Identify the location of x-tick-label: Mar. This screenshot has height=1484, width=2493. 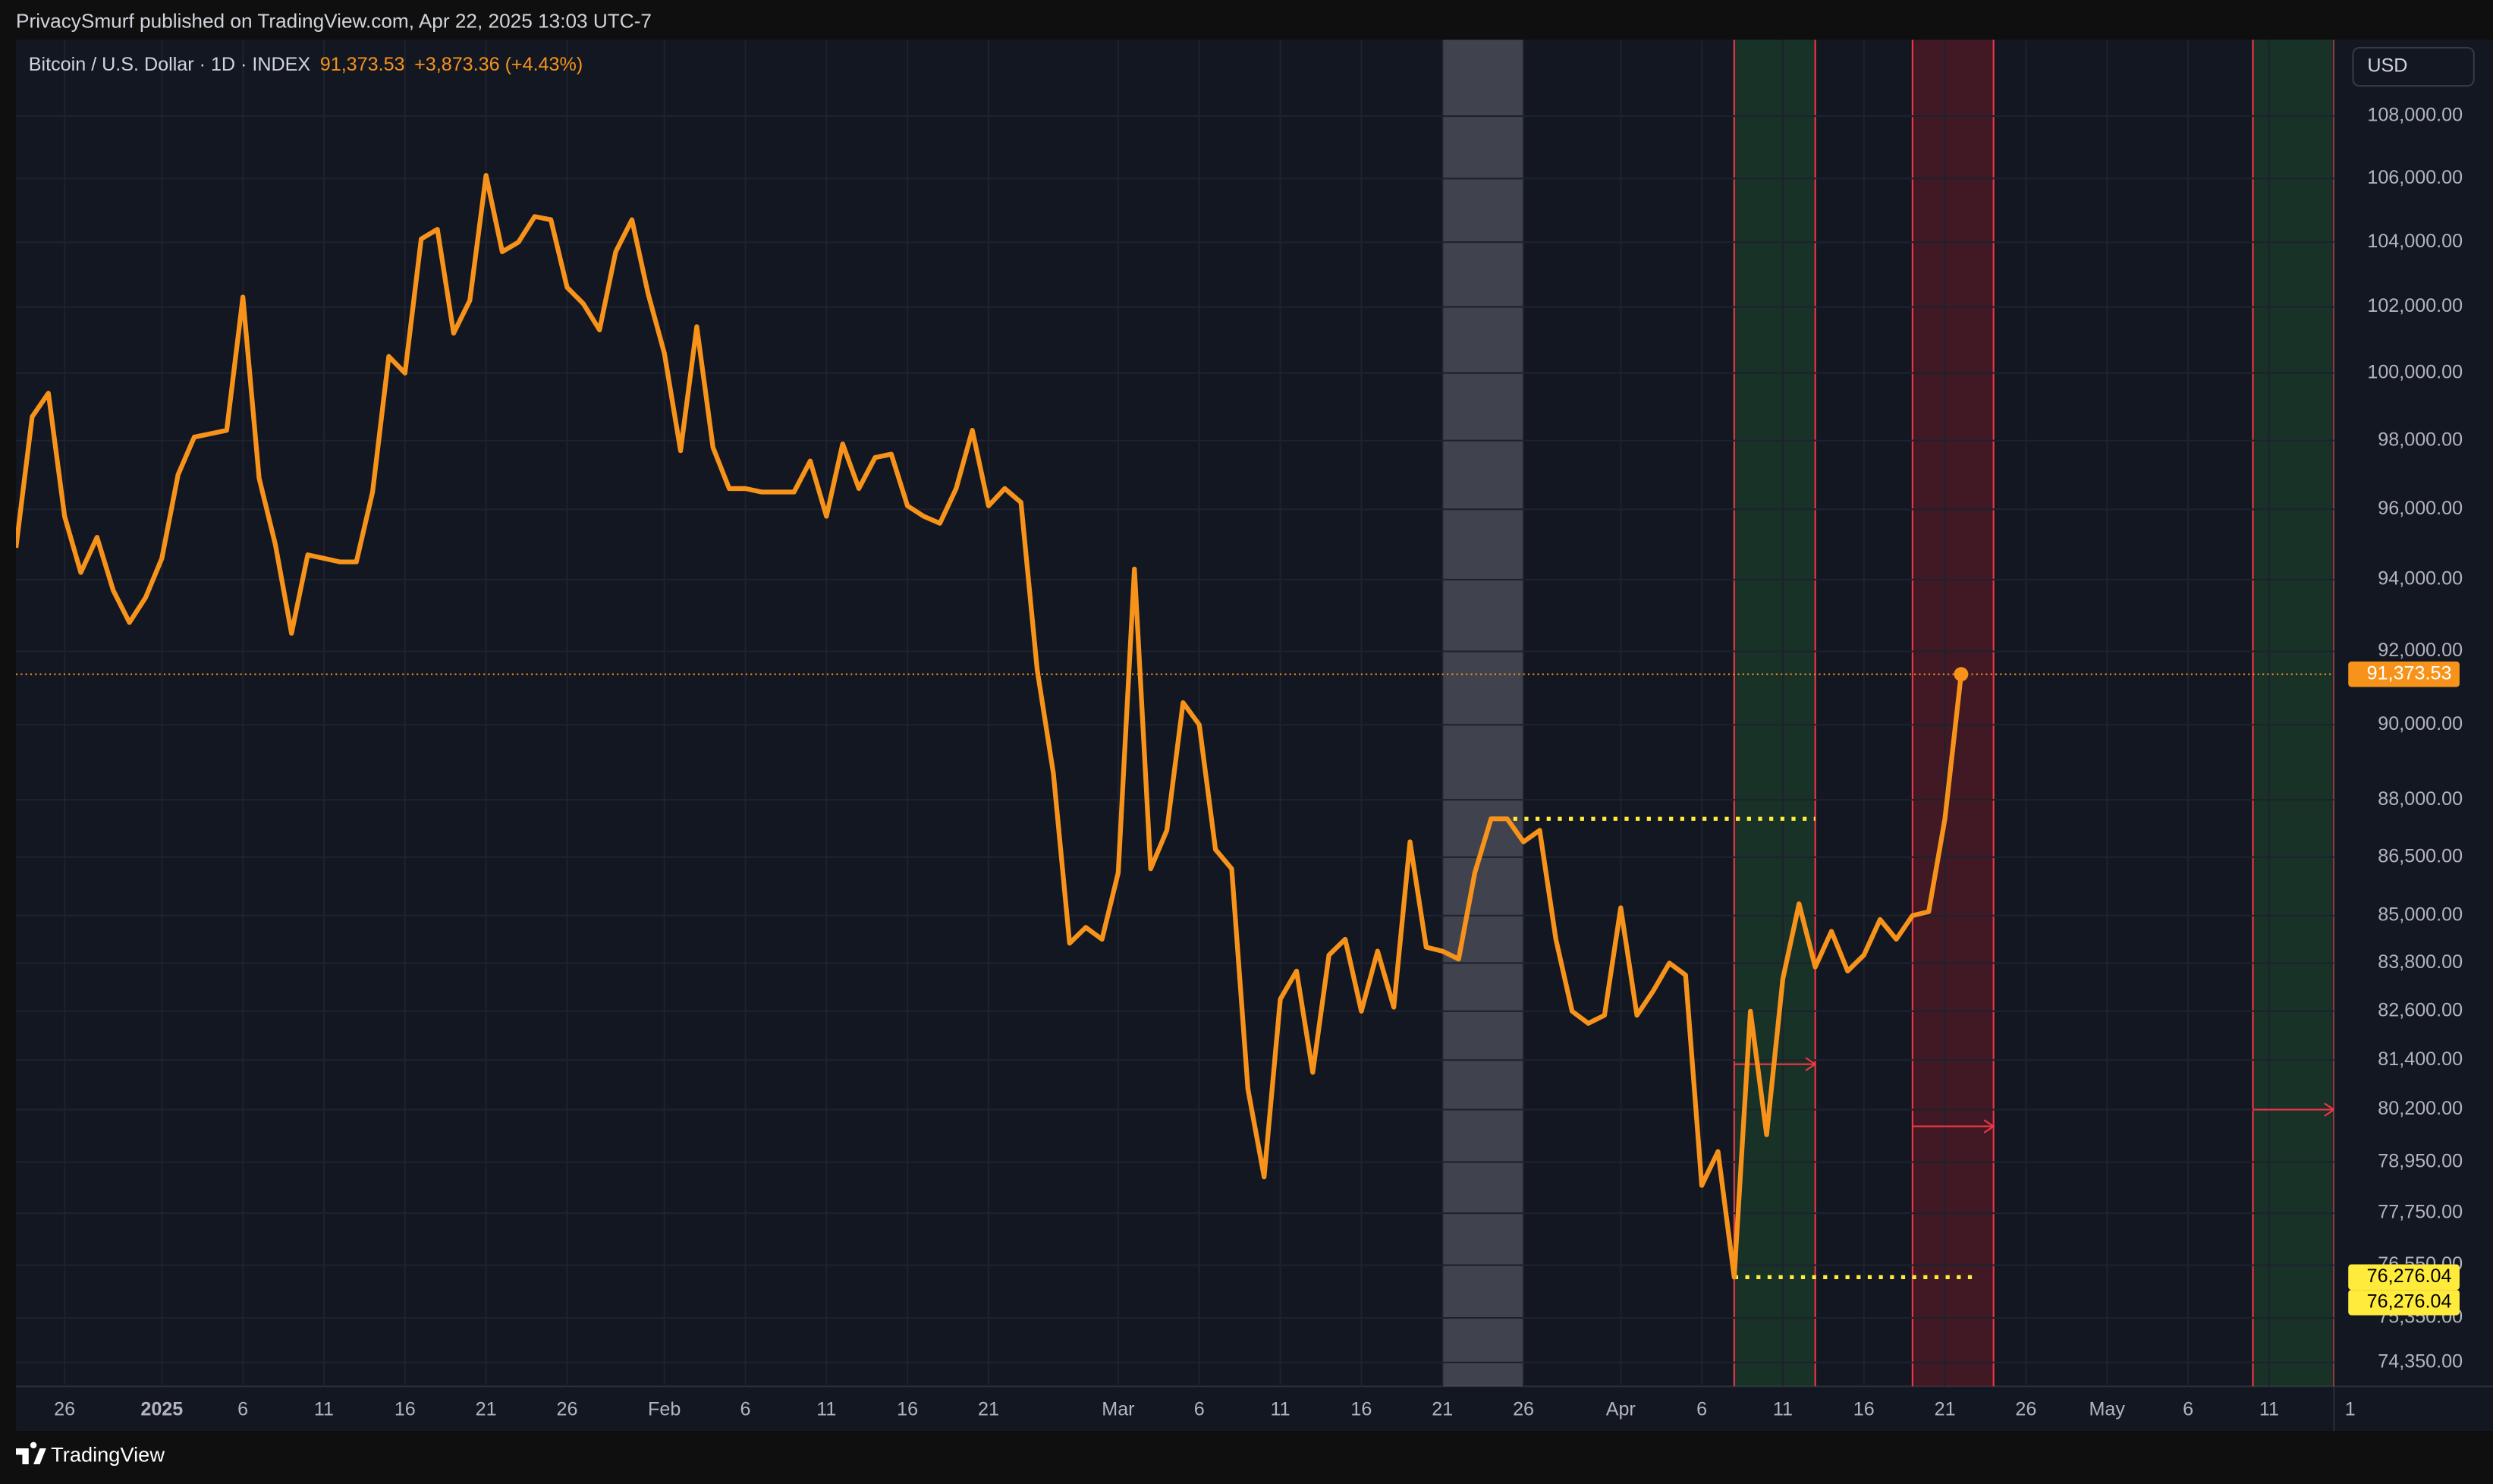
(1118, 1409).